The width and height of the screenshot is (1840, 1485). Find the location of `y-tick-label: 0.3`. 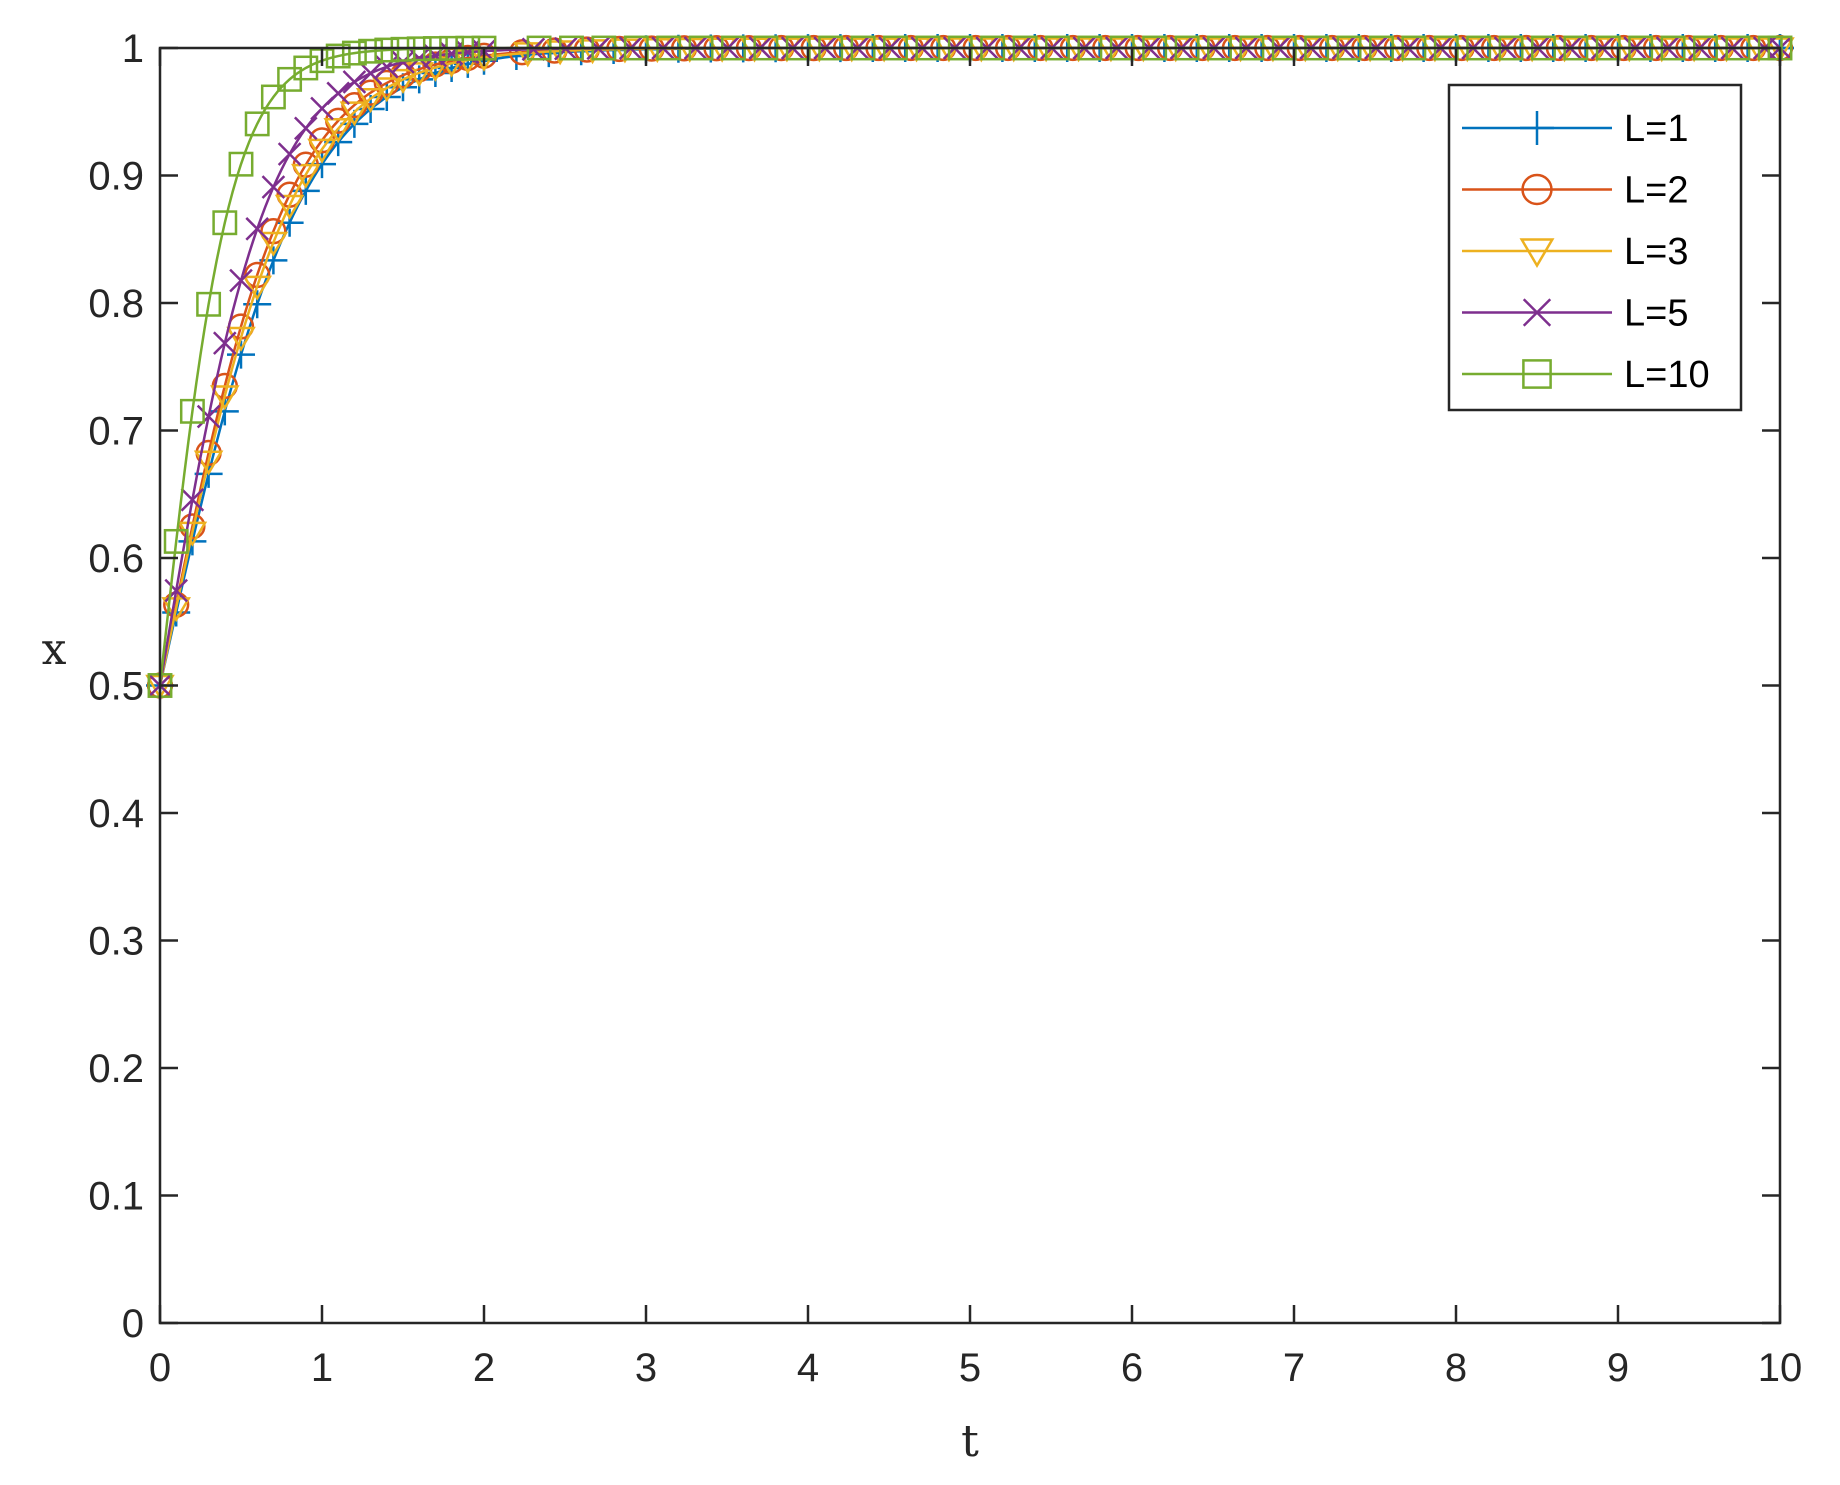

y-tick-label: 0.3 is located at coordinates (116, 942).